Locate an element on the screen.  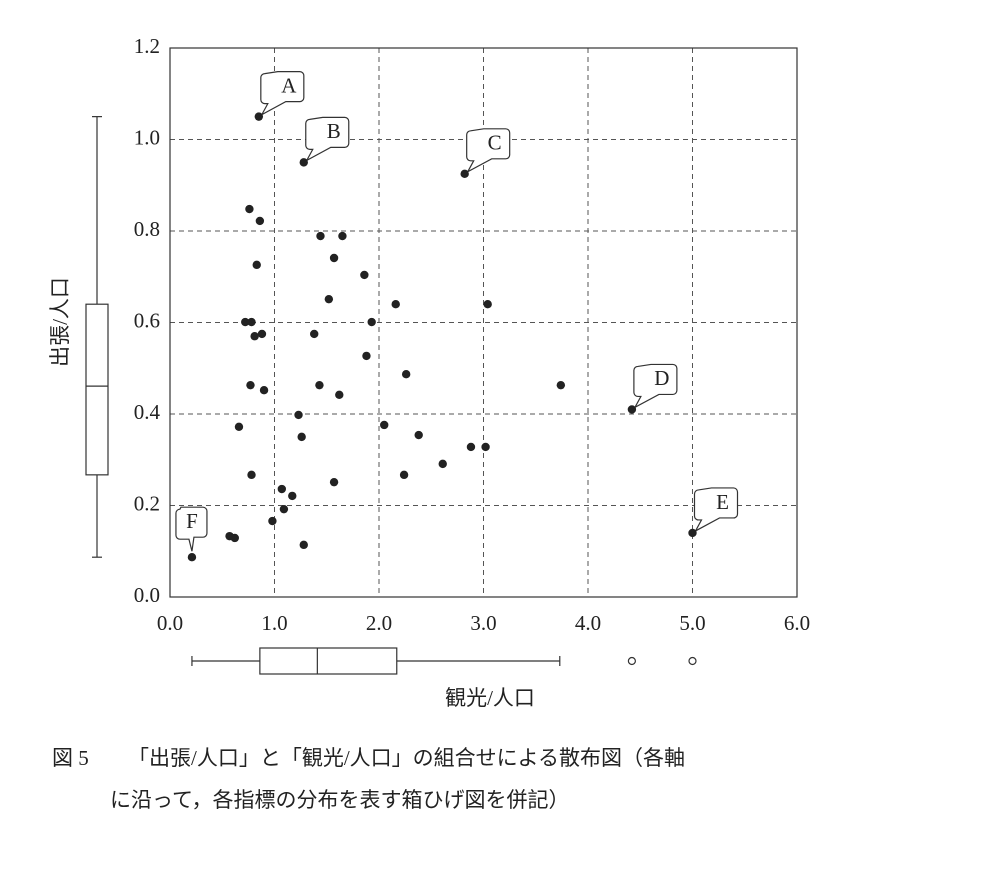
y-tick-label: 0.8 is located at coordinates (147, 229).